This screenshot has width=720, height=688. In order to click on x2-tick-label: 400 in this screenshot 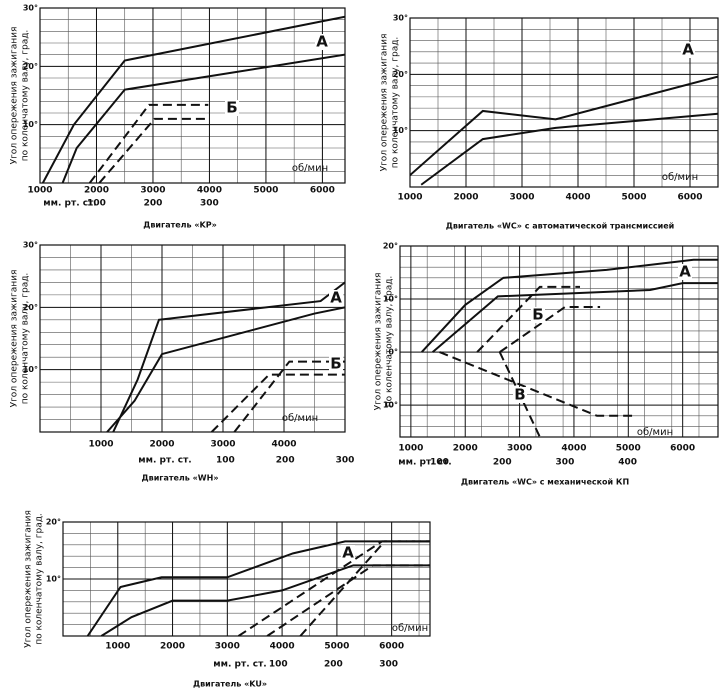, I will do `click(627, 463)`.